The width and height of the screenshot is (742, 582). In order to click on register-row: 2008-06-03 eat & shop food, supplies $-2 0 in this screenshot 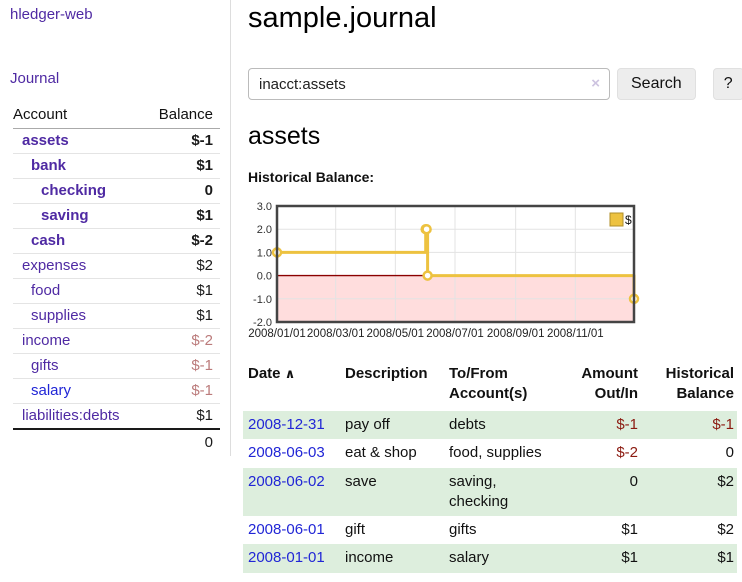, I will do `click(490, 453)`.